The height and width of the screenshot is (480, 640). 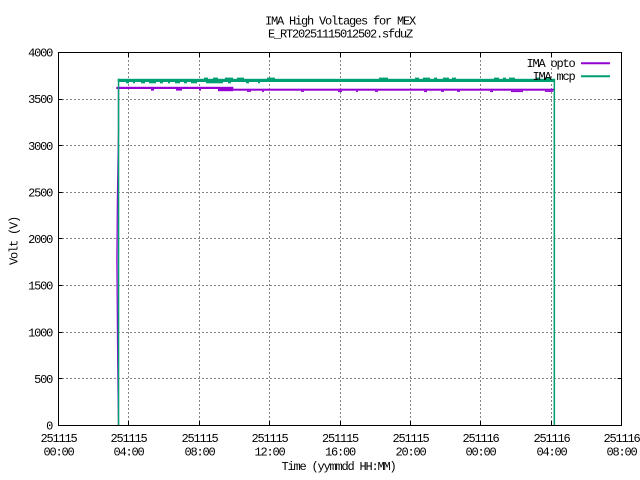 I want to click on svg-text: IMA opto, so click(x=550, y=64).